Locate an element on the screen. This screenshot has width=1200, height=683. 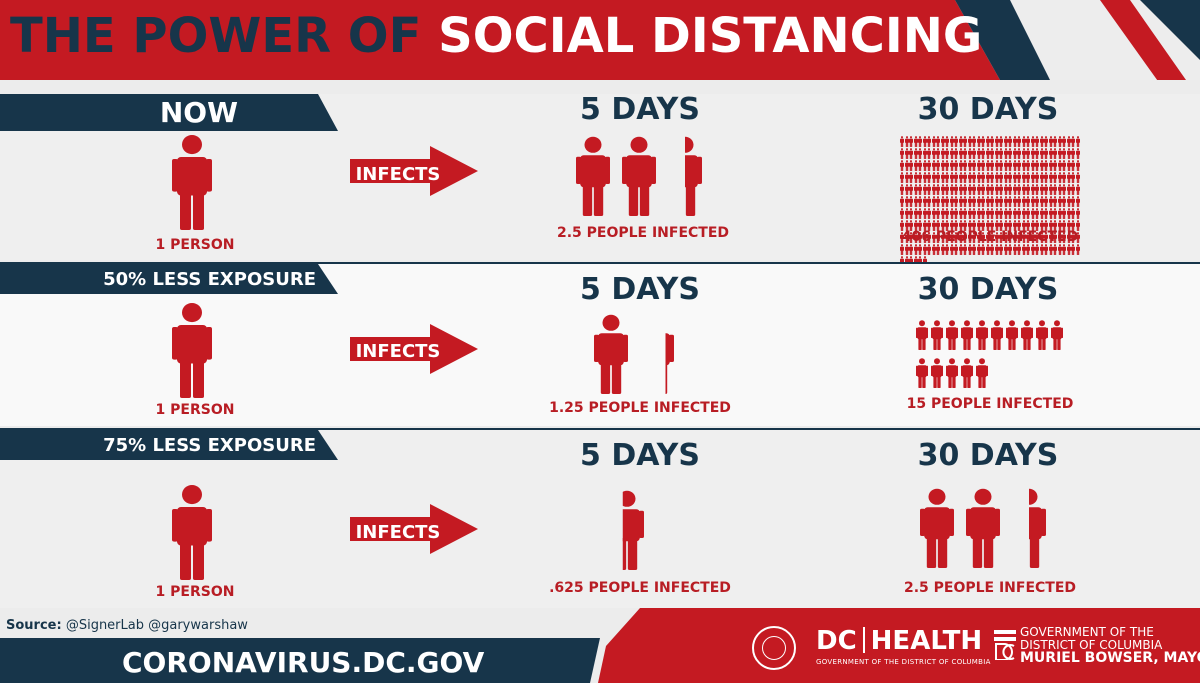
site-link: CORONAVIRUS.DC.GOV is located at coordinates (303, 662).